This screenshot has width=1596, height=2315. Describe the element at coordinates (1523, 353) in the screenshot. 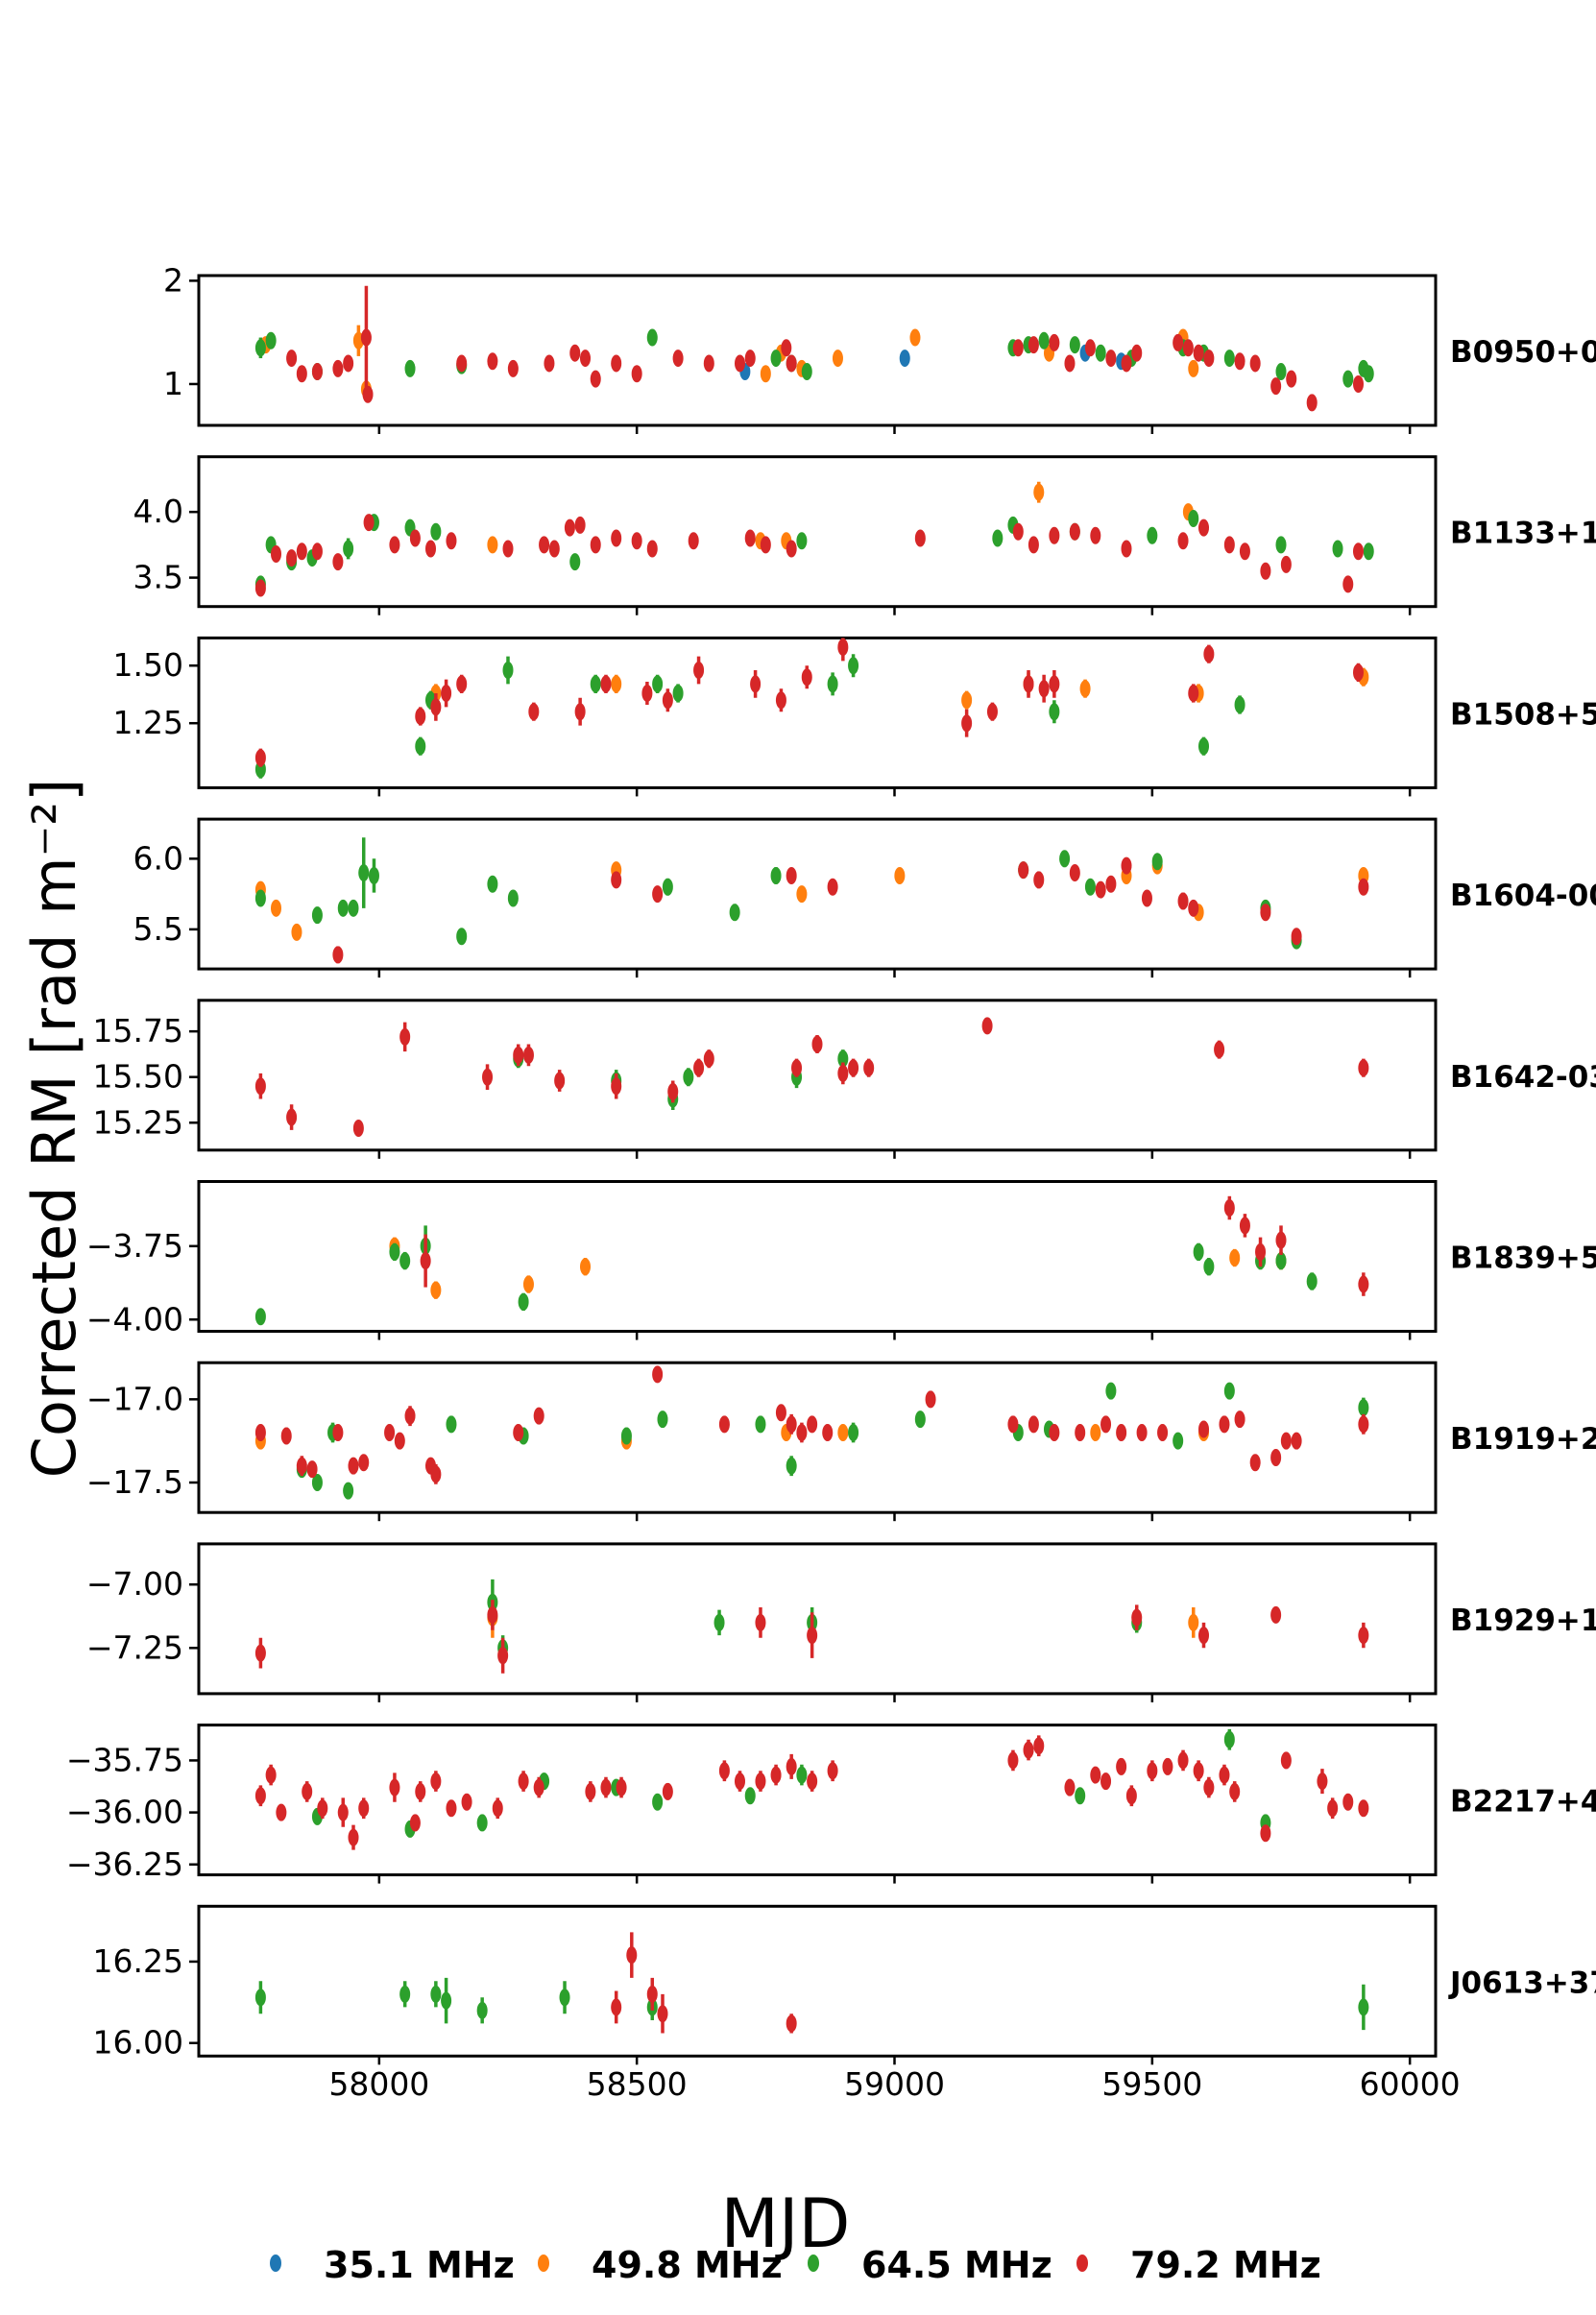

I see `pulsar-label: B0950+08` at that location.